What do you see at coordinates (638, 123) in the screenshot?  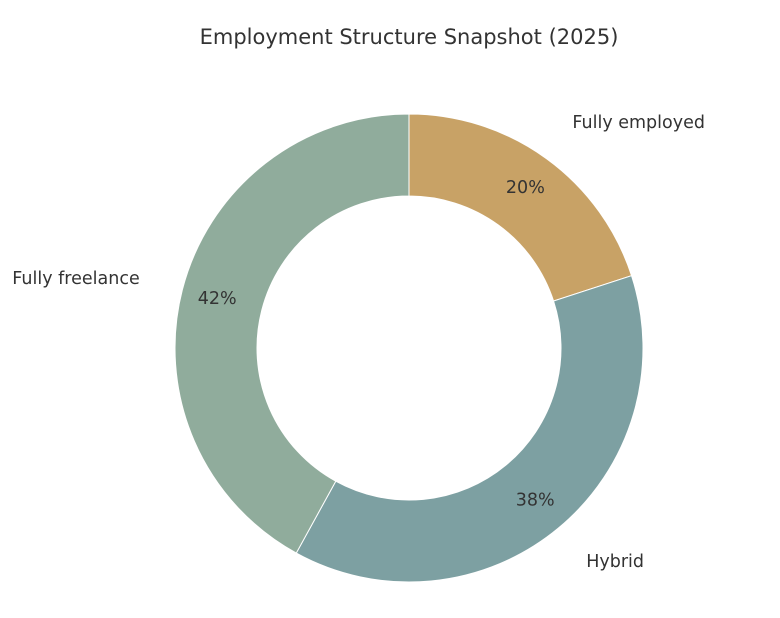 I see `category-label-fully-employed: Fully employed` at bounding box center [638, 123].